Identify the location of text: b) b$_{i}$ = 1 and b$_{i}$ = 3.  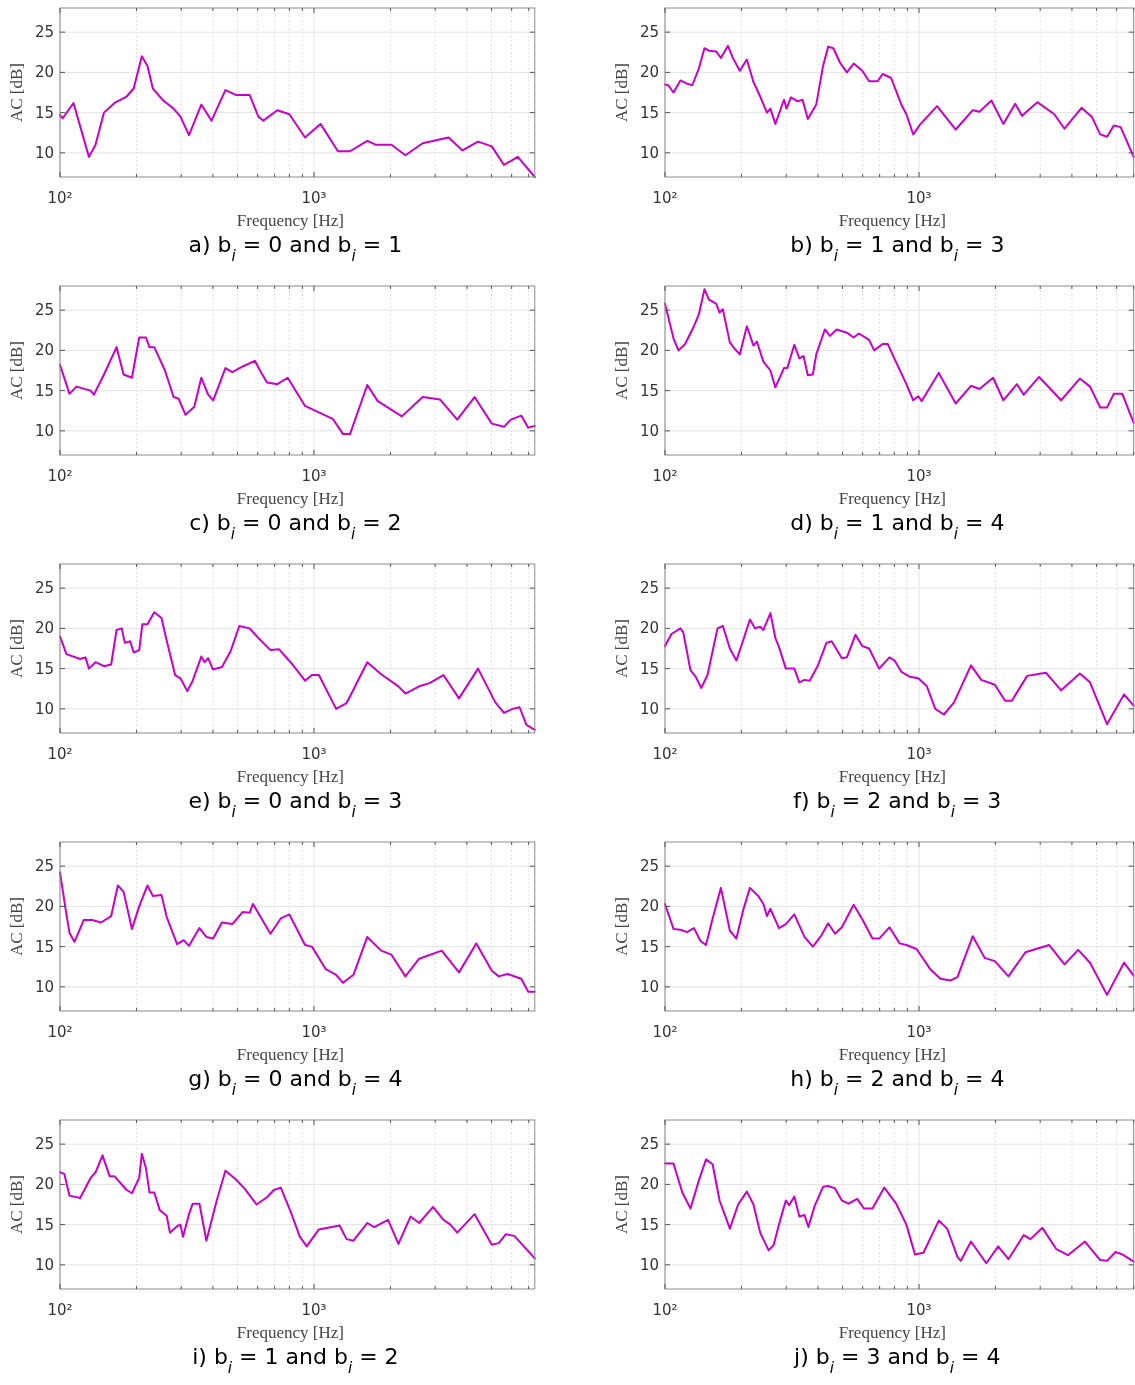
(897, 248).